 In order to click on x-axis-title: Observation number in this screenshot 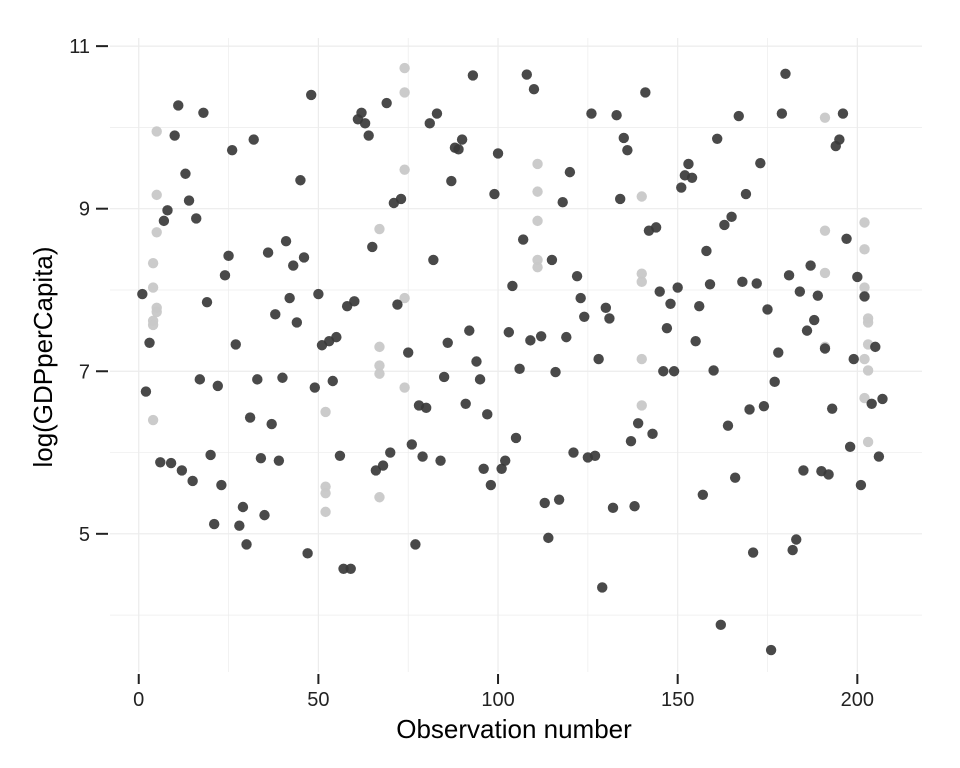, I will do `click(514, 729)`.